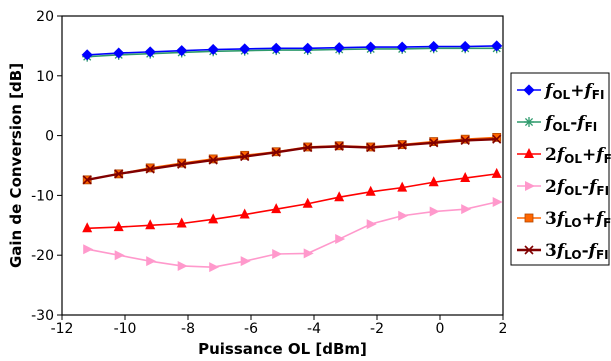 The height and width of the screenshot is (361, 611). I want to click on x-tick-label: 2, so click(503, 329).